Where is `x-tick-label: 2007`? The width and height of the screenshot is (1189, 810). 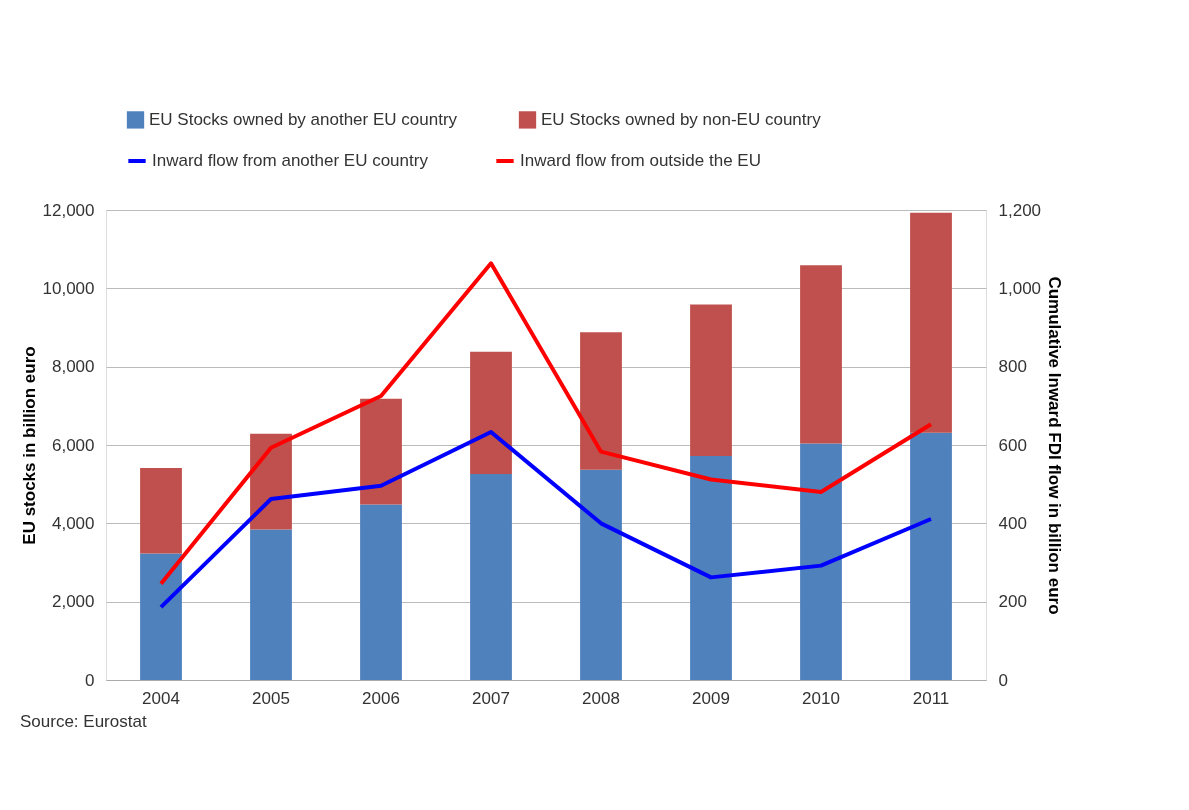 x-tick-label: 2007 is located at coordinates (491, 698).